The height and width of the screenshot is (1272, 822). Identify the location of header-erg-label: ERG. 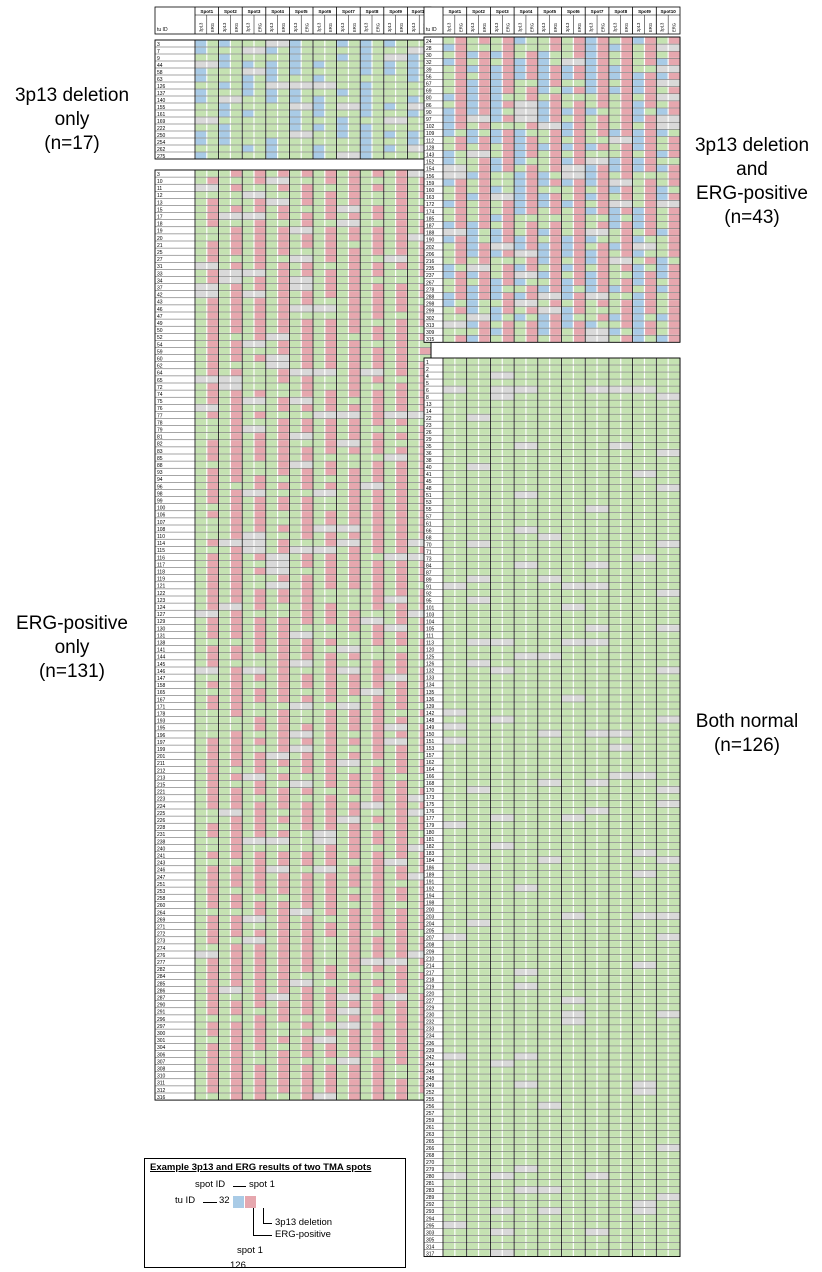
(674, 27).